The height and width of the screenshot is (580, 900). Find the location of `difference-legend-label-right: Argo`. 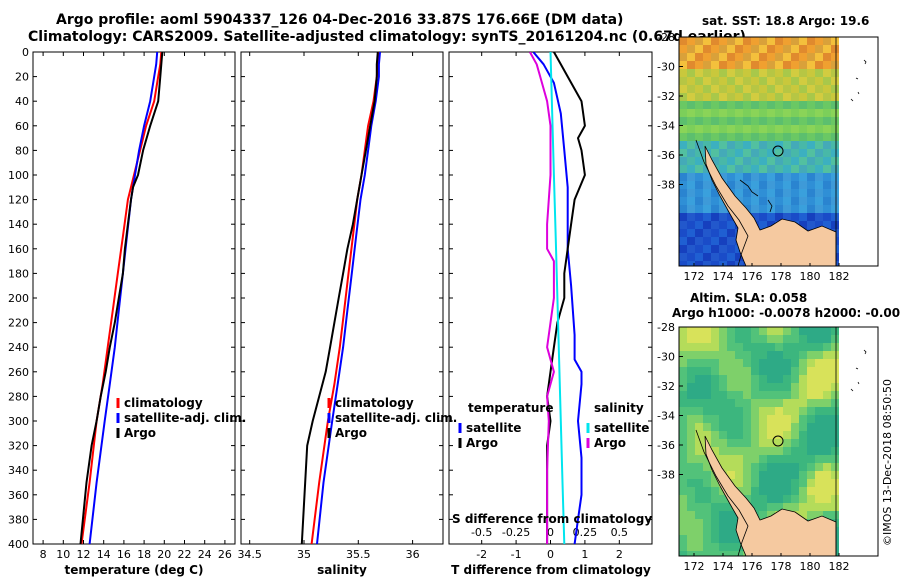

difference-legend-label-right: Argo is located at coordinates (610, 443).